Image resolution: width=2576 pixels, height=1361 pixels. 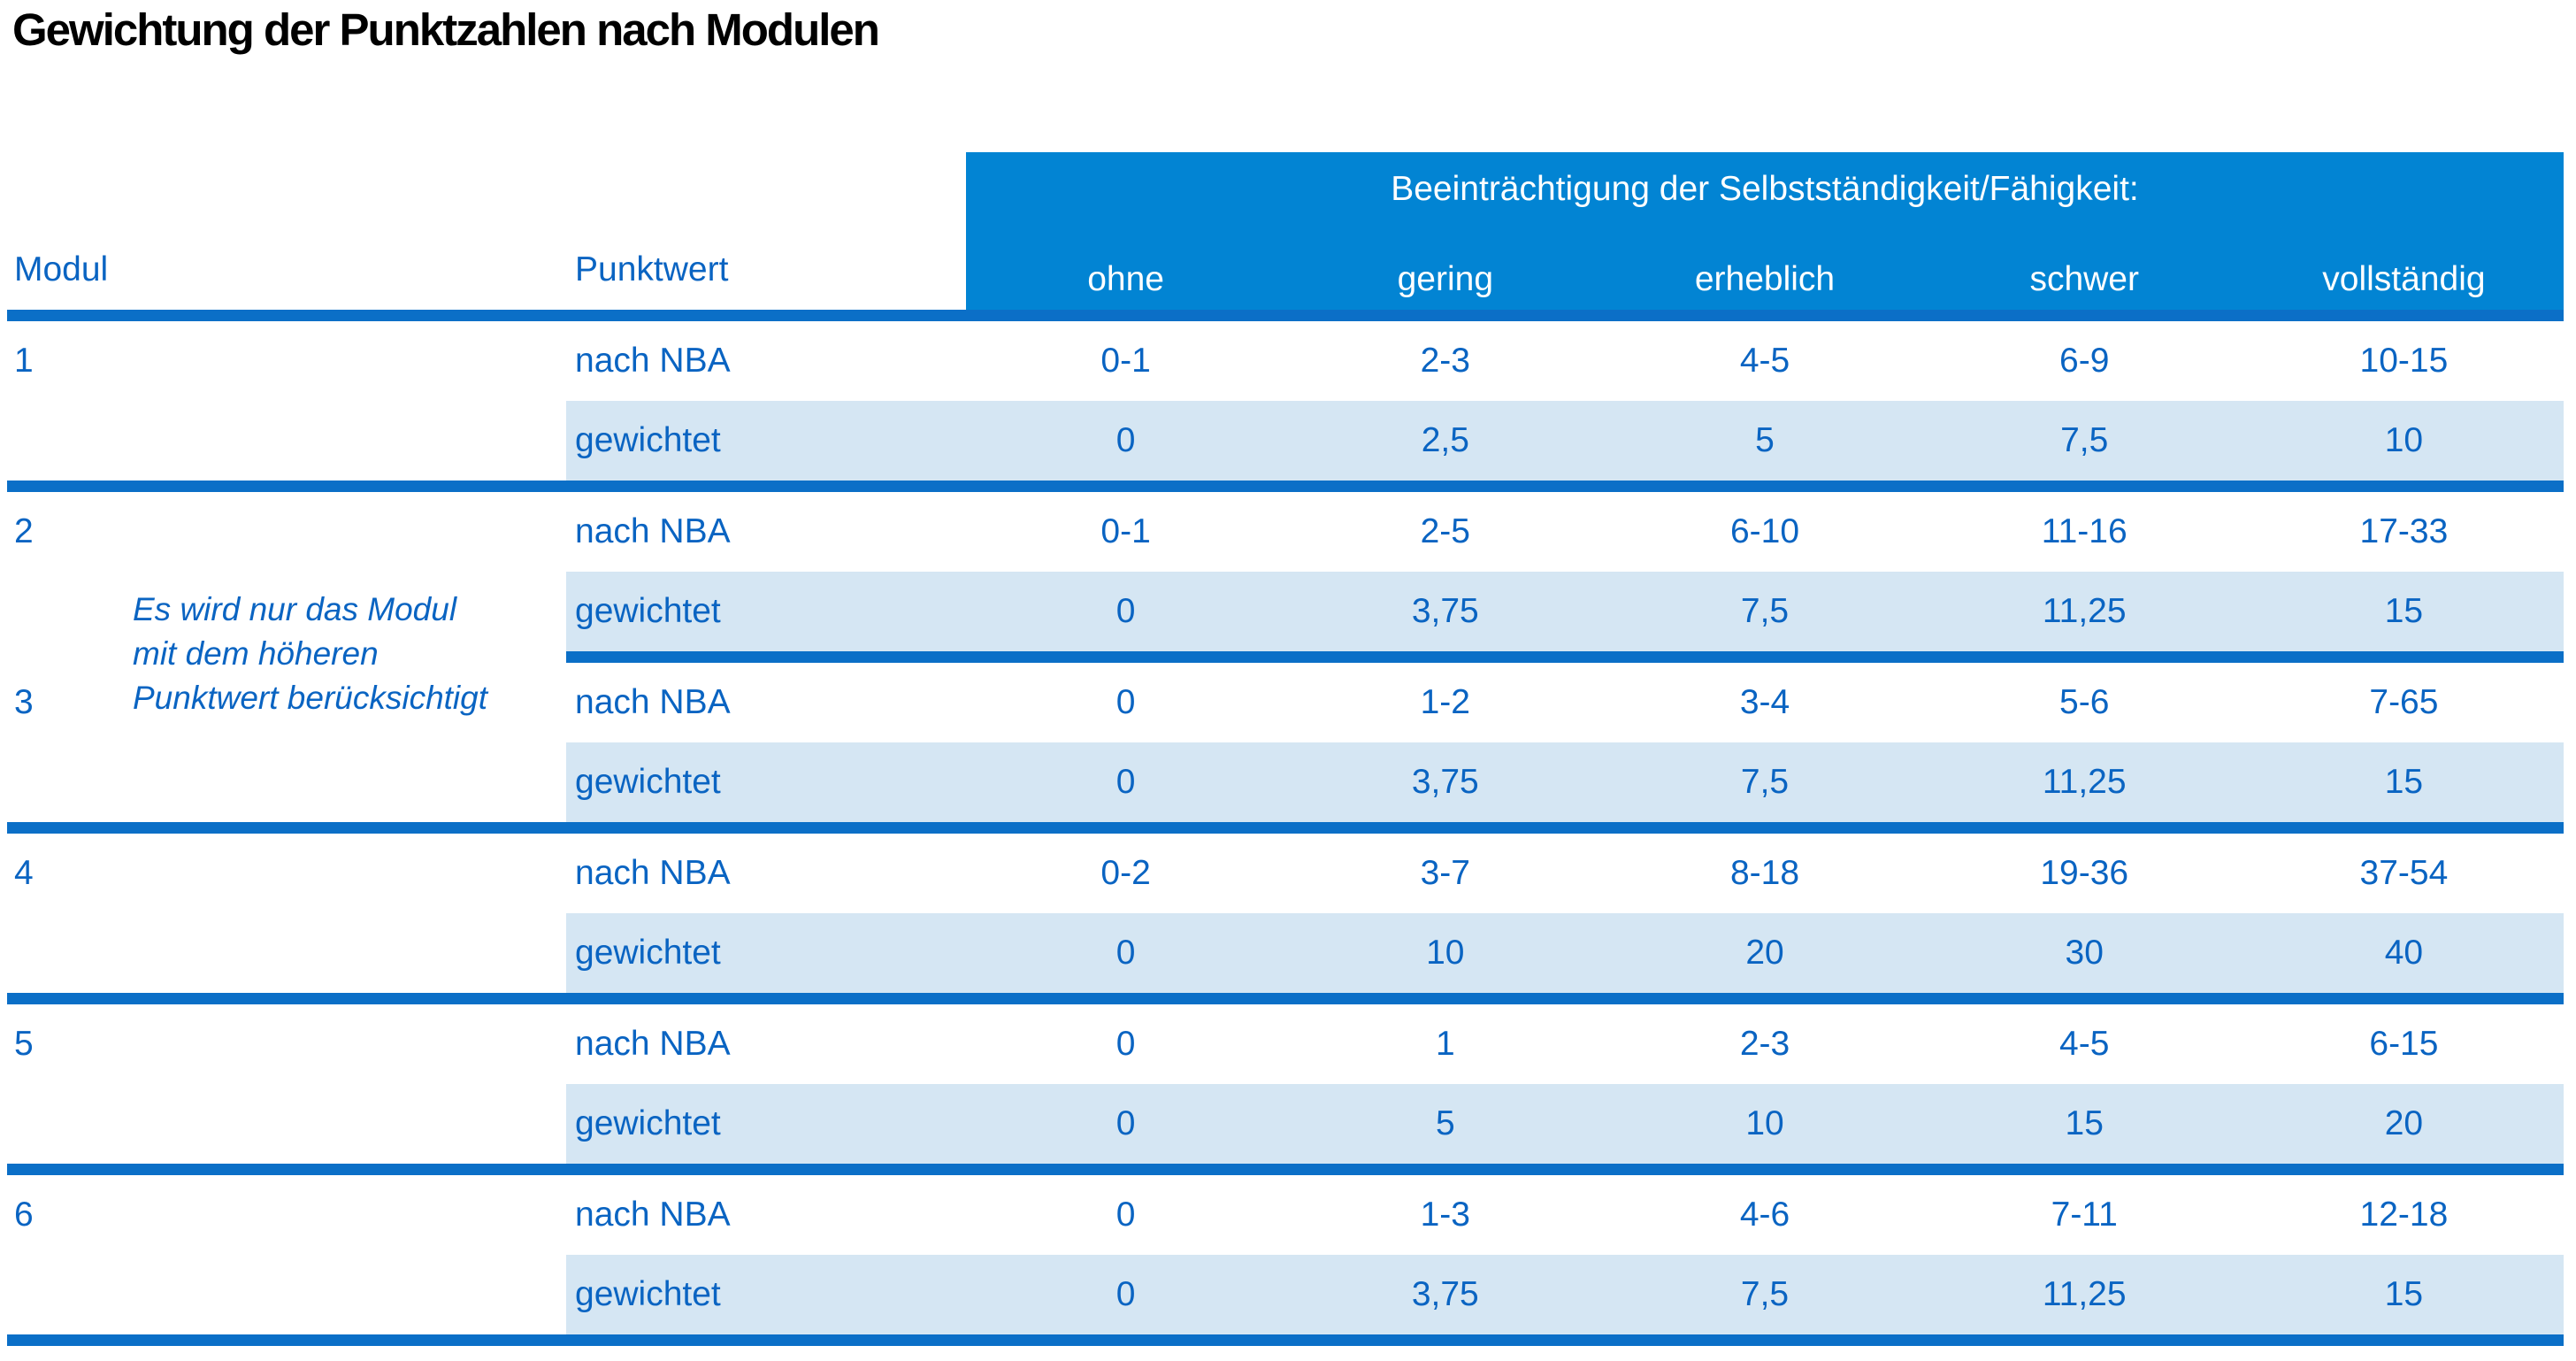 I want to click on score-cell: 17-33, so click(x=2404, y=531).